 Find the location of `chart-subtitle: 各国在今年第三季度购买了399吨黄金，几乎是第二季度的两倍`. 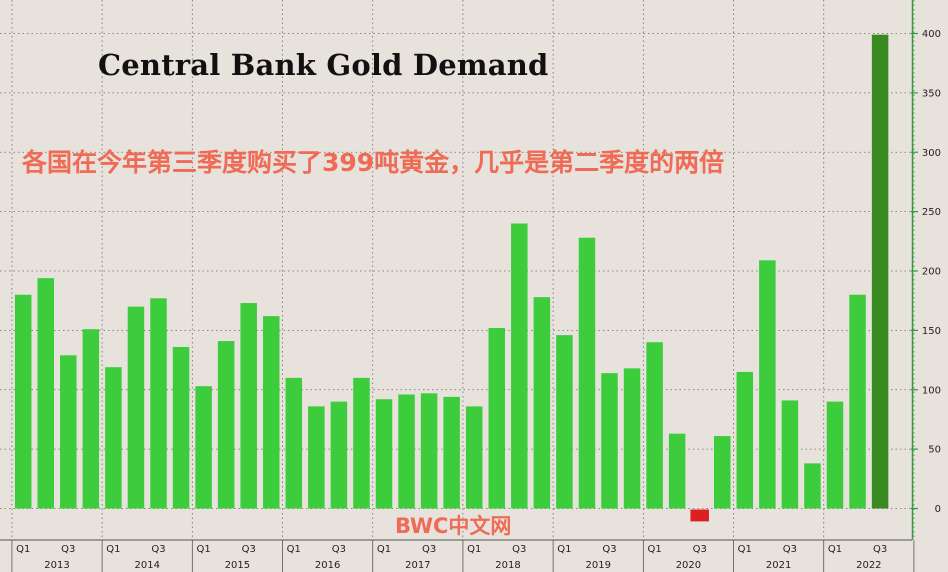

chart-subtitle: 各国在今年第三季度购买了399吨黄金，几乎是第二季度的两倍 is located at coordinates (373, 162).